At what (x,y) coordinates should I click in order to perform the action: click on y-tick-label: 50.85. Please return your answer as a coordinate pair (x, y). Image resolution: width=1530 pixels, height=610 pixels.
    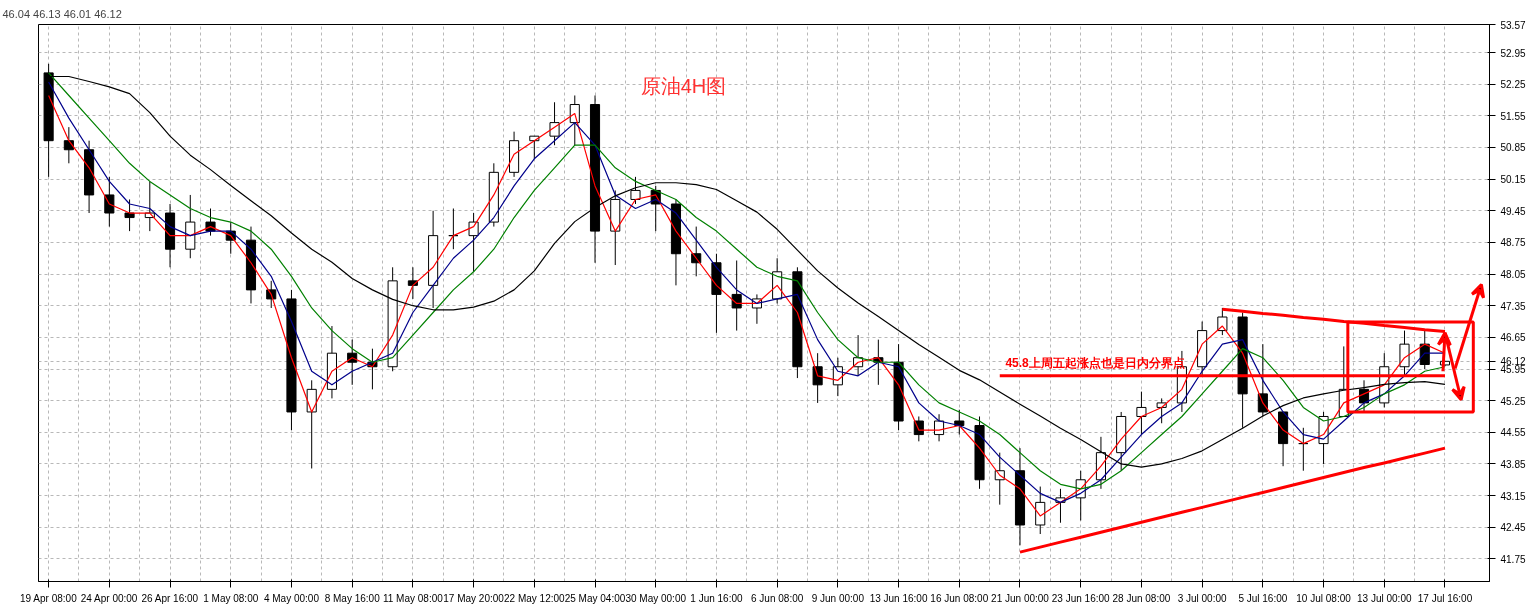
    Looking at the image, I should click on (1513, 148).